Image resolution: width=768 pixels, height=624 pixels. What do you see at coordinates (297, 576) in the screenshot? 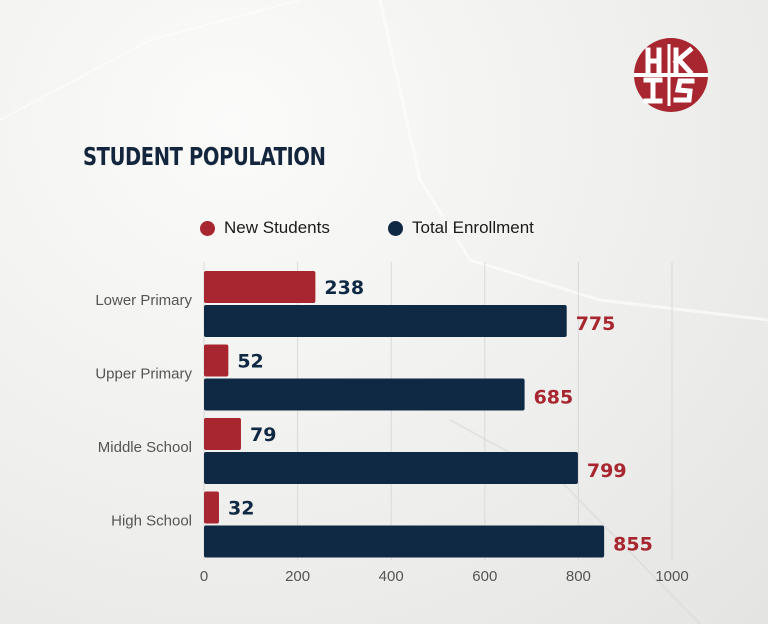
I see `x-tick-label-200: 200` at bounding box center [297, 576].